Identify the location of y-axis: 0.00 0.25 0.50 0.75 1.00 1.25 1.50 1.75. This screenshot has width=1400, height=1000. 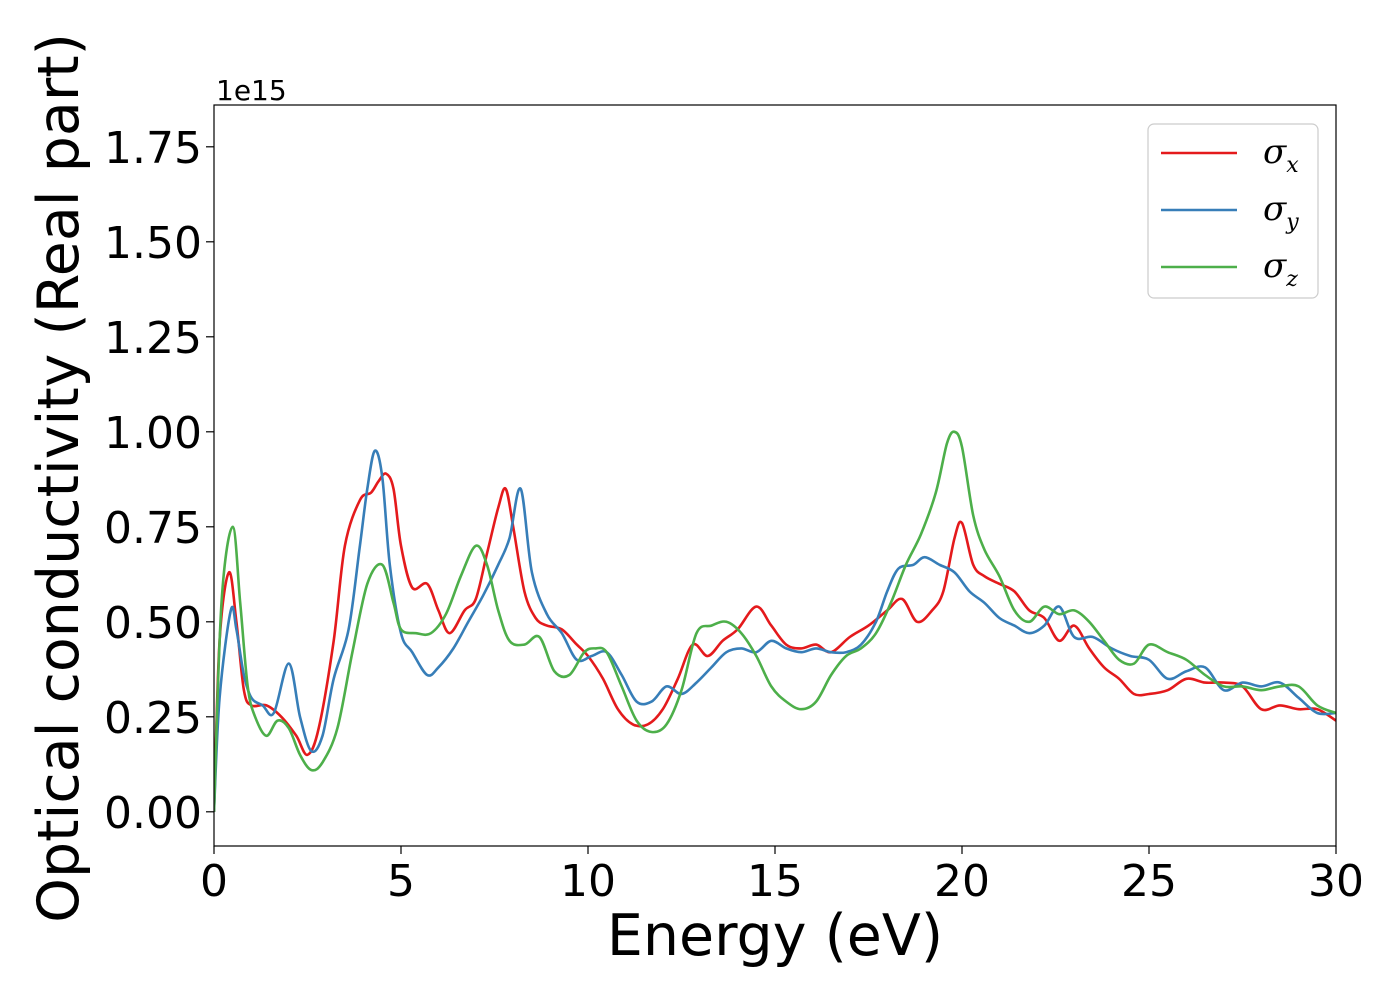
(159, 481).